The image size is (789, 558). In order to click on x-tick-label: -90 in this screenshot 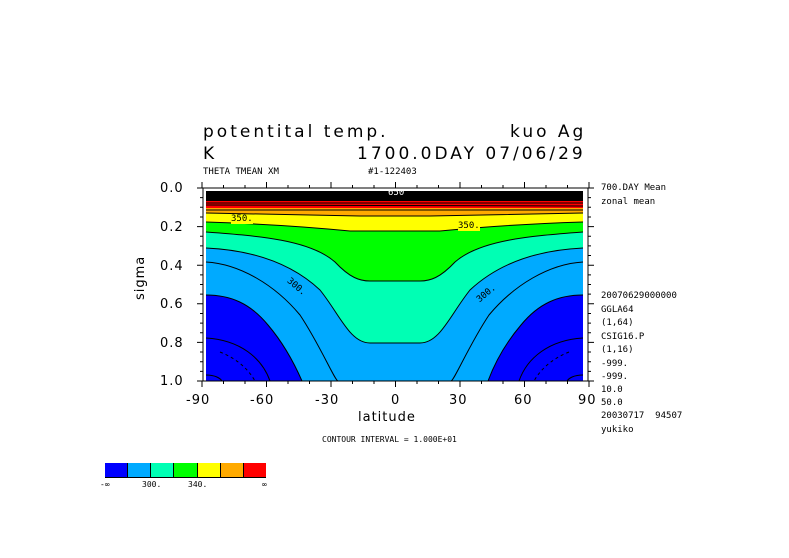, I will do `click(198, 400)`.